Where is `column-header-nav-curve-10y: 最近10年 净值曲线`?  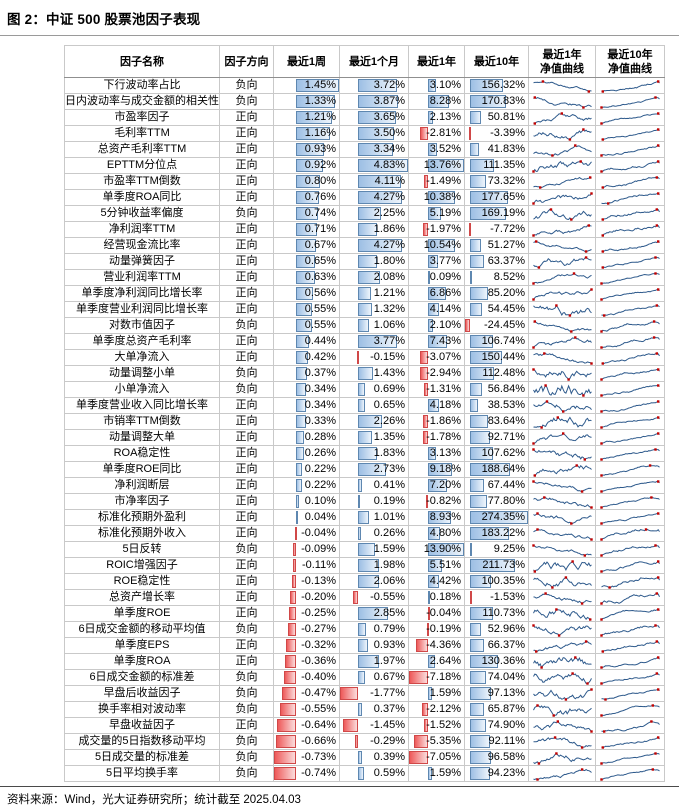 column-header-nav-curve-10y: 最近10年 净值曲线 is located at coordinates (630, 61).